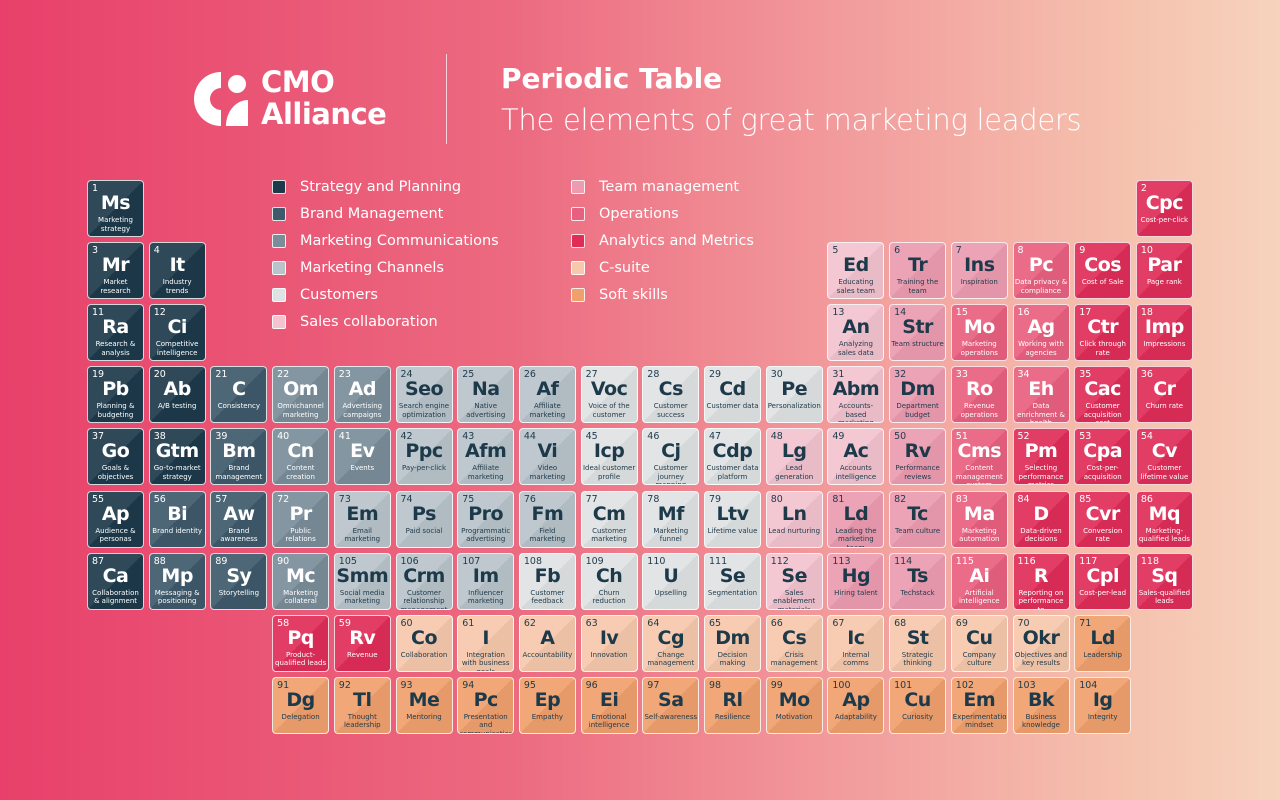 This screenshot has height=800, width=1280. I want to click on element-name: Brand identity, so click(177, 530).